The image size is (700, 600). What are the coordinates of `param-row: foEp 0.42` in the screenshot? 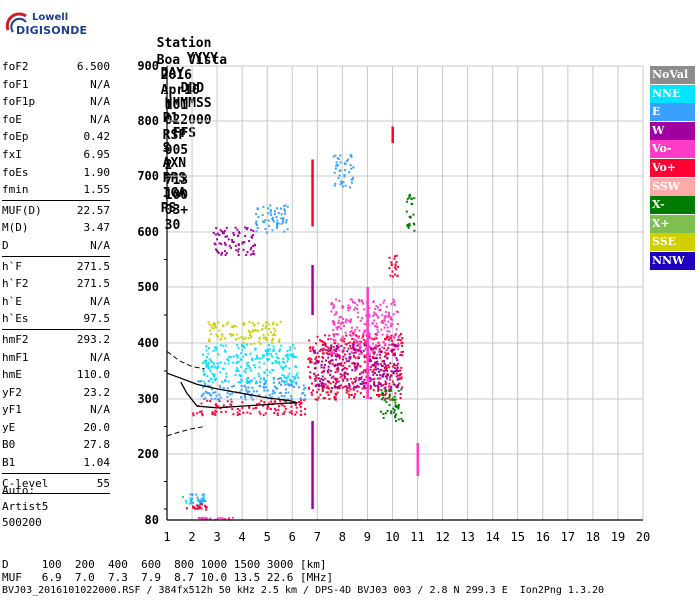 It's located at (56, 137).